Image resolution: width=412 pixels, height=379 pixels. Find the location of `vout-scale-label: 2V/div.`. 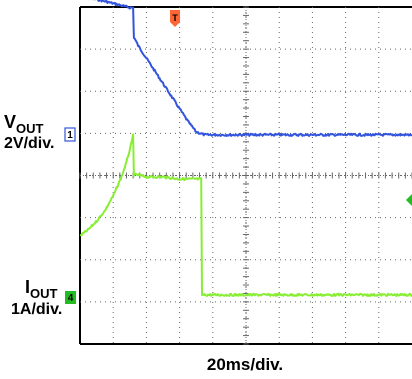

vout-scale-label: 2V/div. is located at coordinates (29, 143).